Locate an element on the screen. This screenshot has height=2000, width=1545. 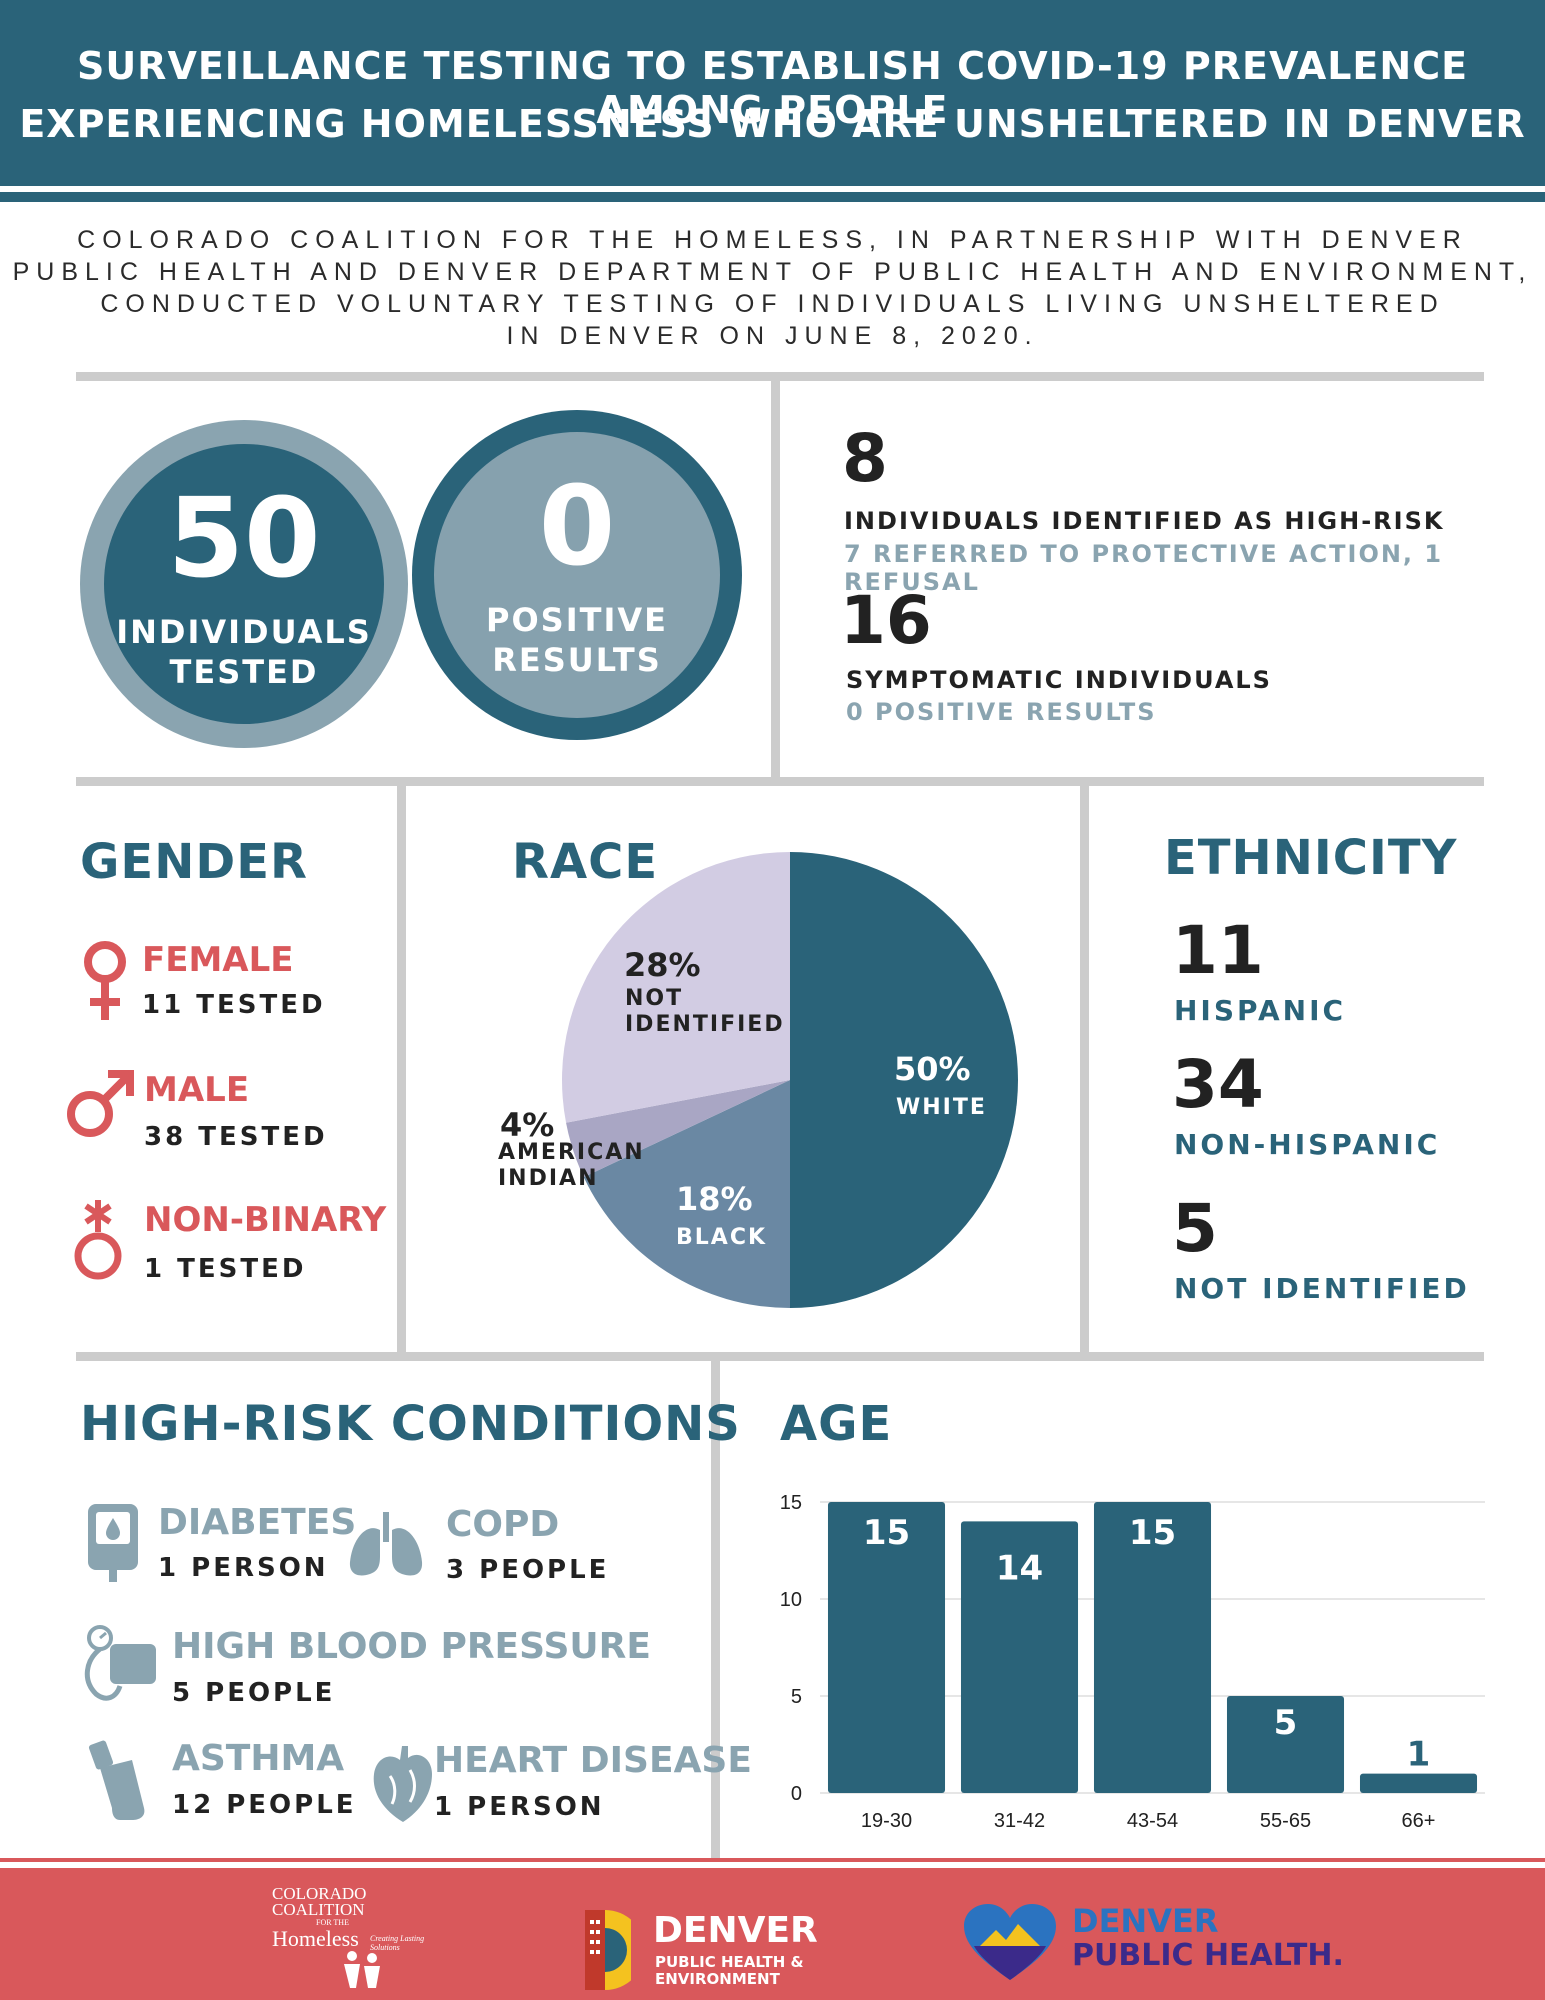
ethnicity-non-hispanic-count: 34 is located at coordinates (1218, 1084).